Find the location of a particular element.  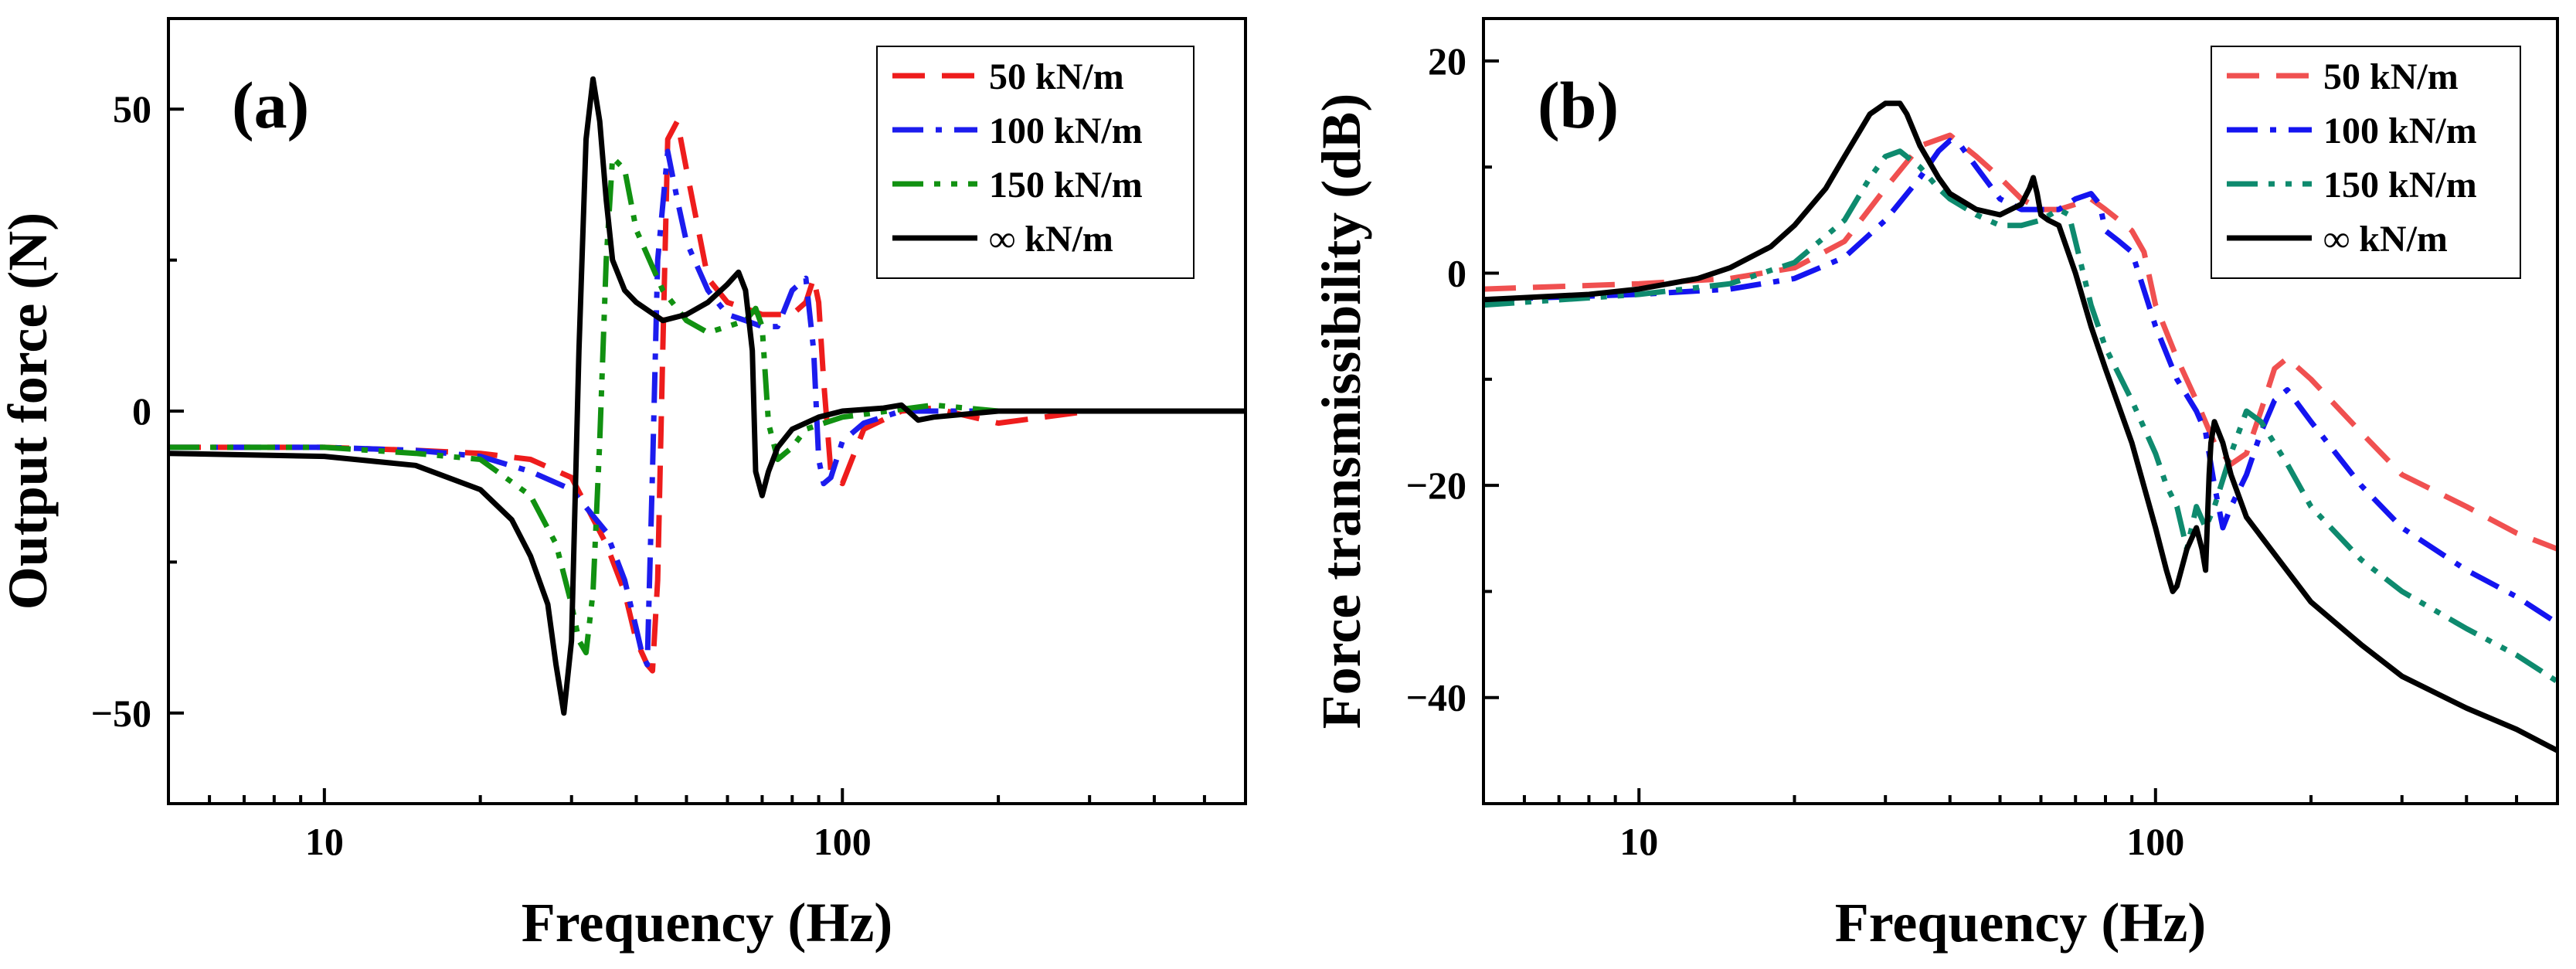

panel-label: (b) is located at coordinates (1578, 105).